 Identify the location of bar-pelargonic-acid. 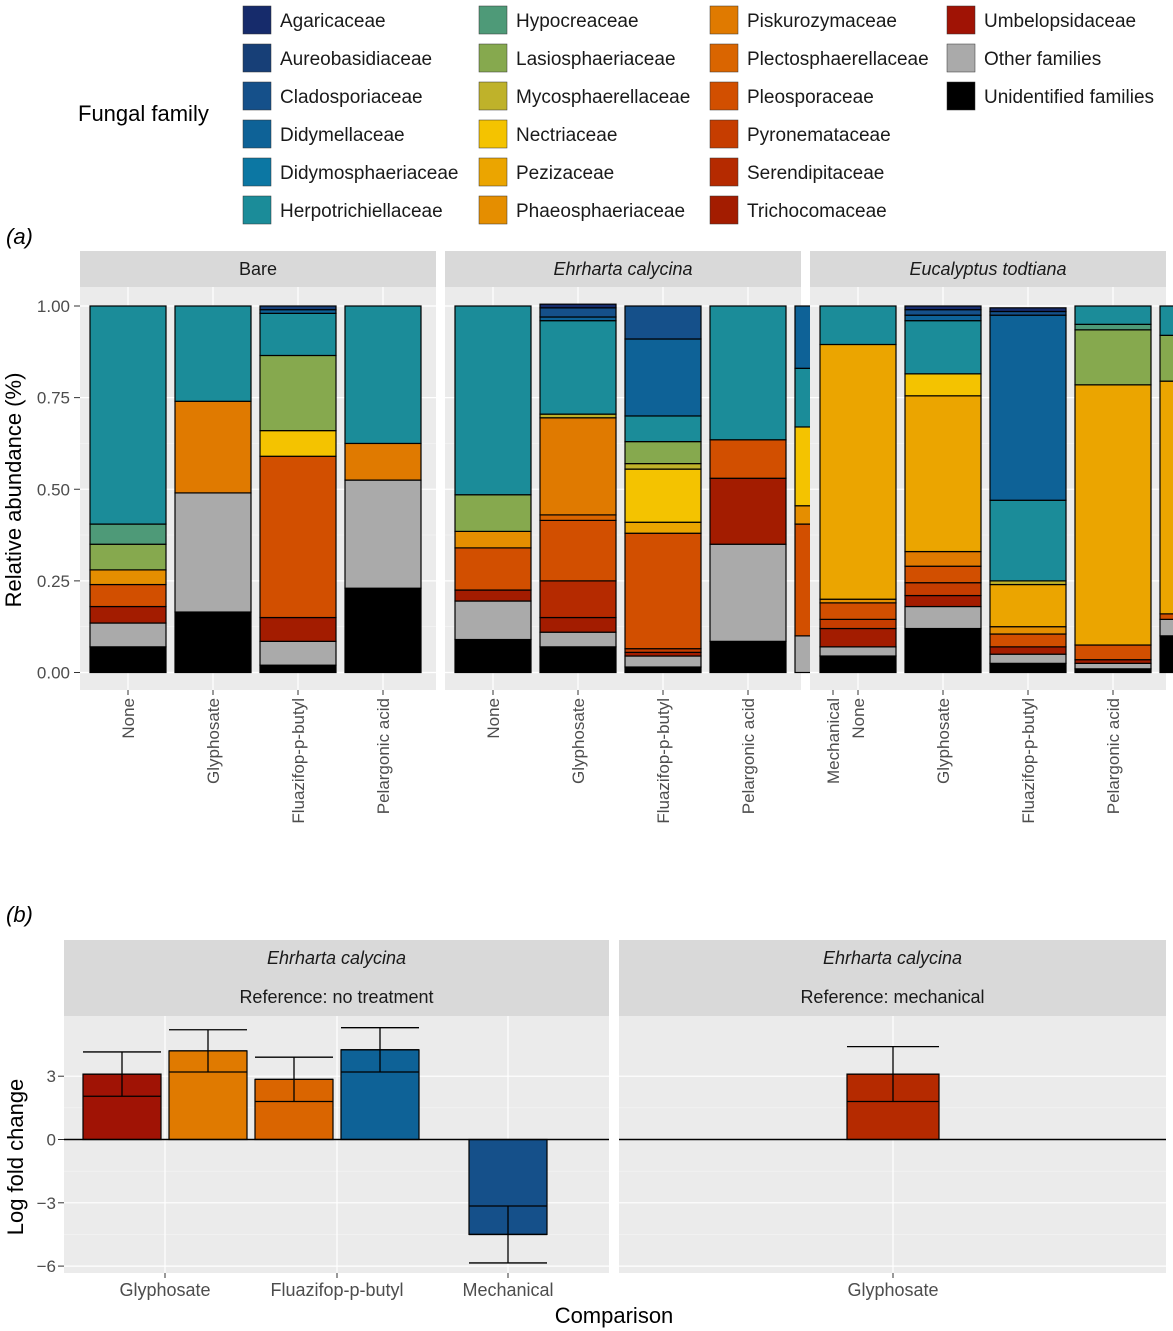
(383, 489).